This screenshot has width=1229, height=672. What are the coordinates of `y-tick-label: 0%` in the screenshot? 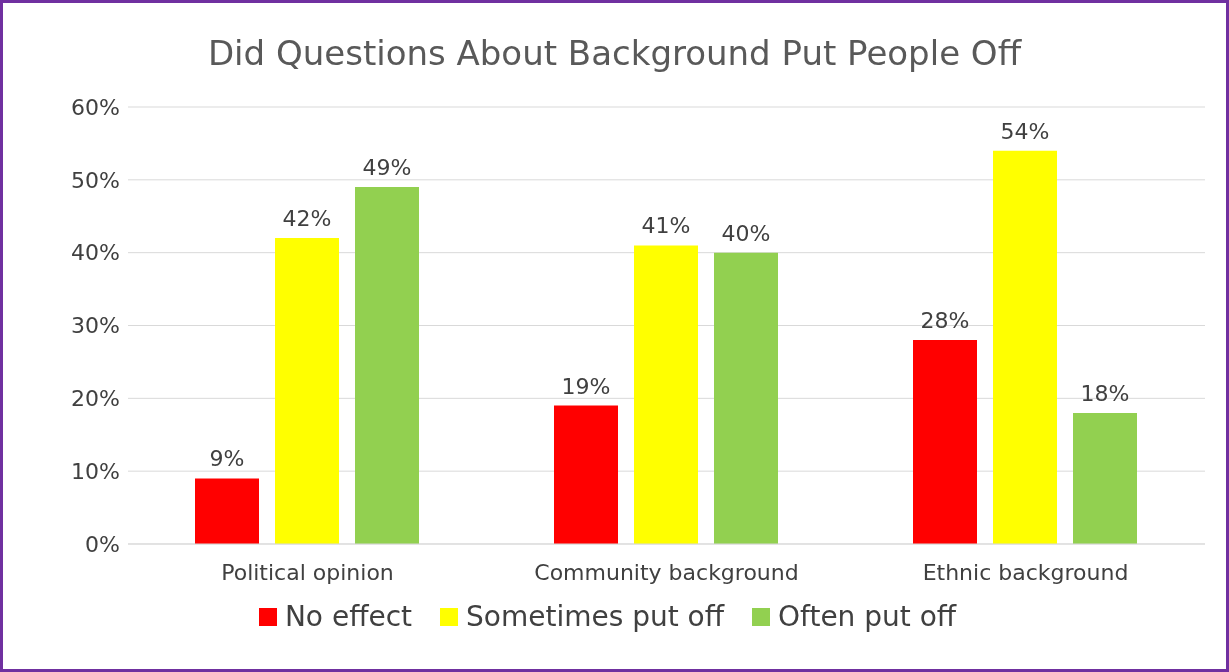 It's located at (102, 544).